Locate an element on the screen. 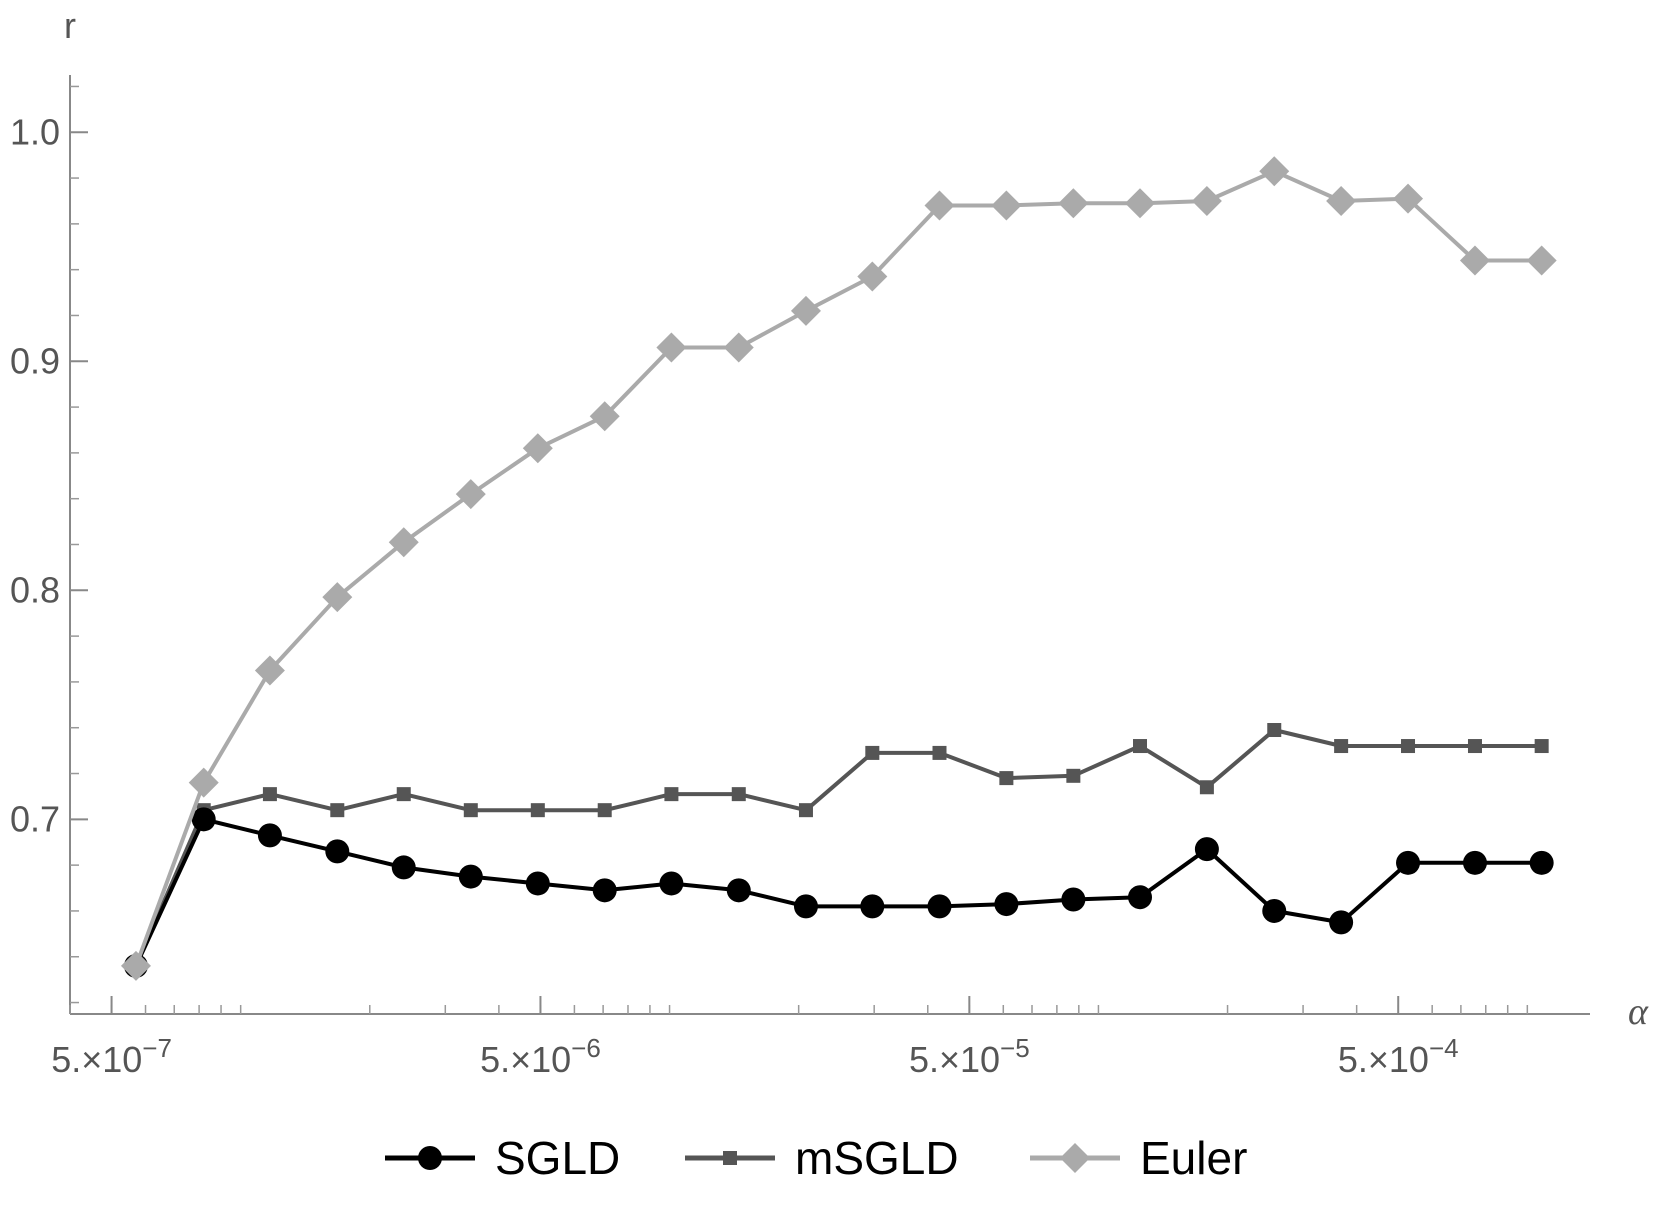  x-tick-label: 5.×10−5 is located at coordinates (969, 1056).